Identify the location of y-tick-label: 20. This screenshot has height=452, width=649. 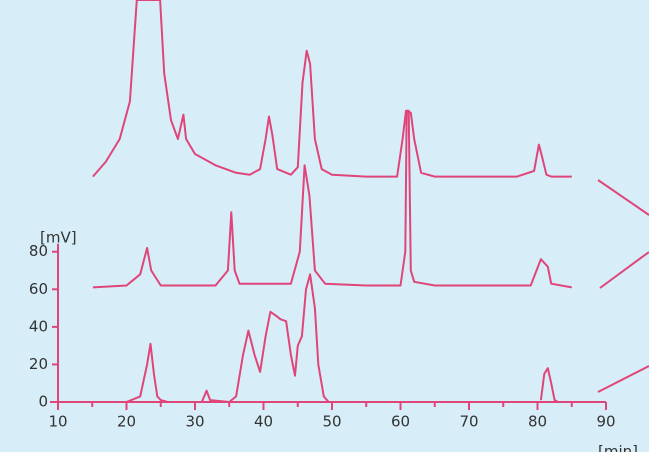
(38, 364).